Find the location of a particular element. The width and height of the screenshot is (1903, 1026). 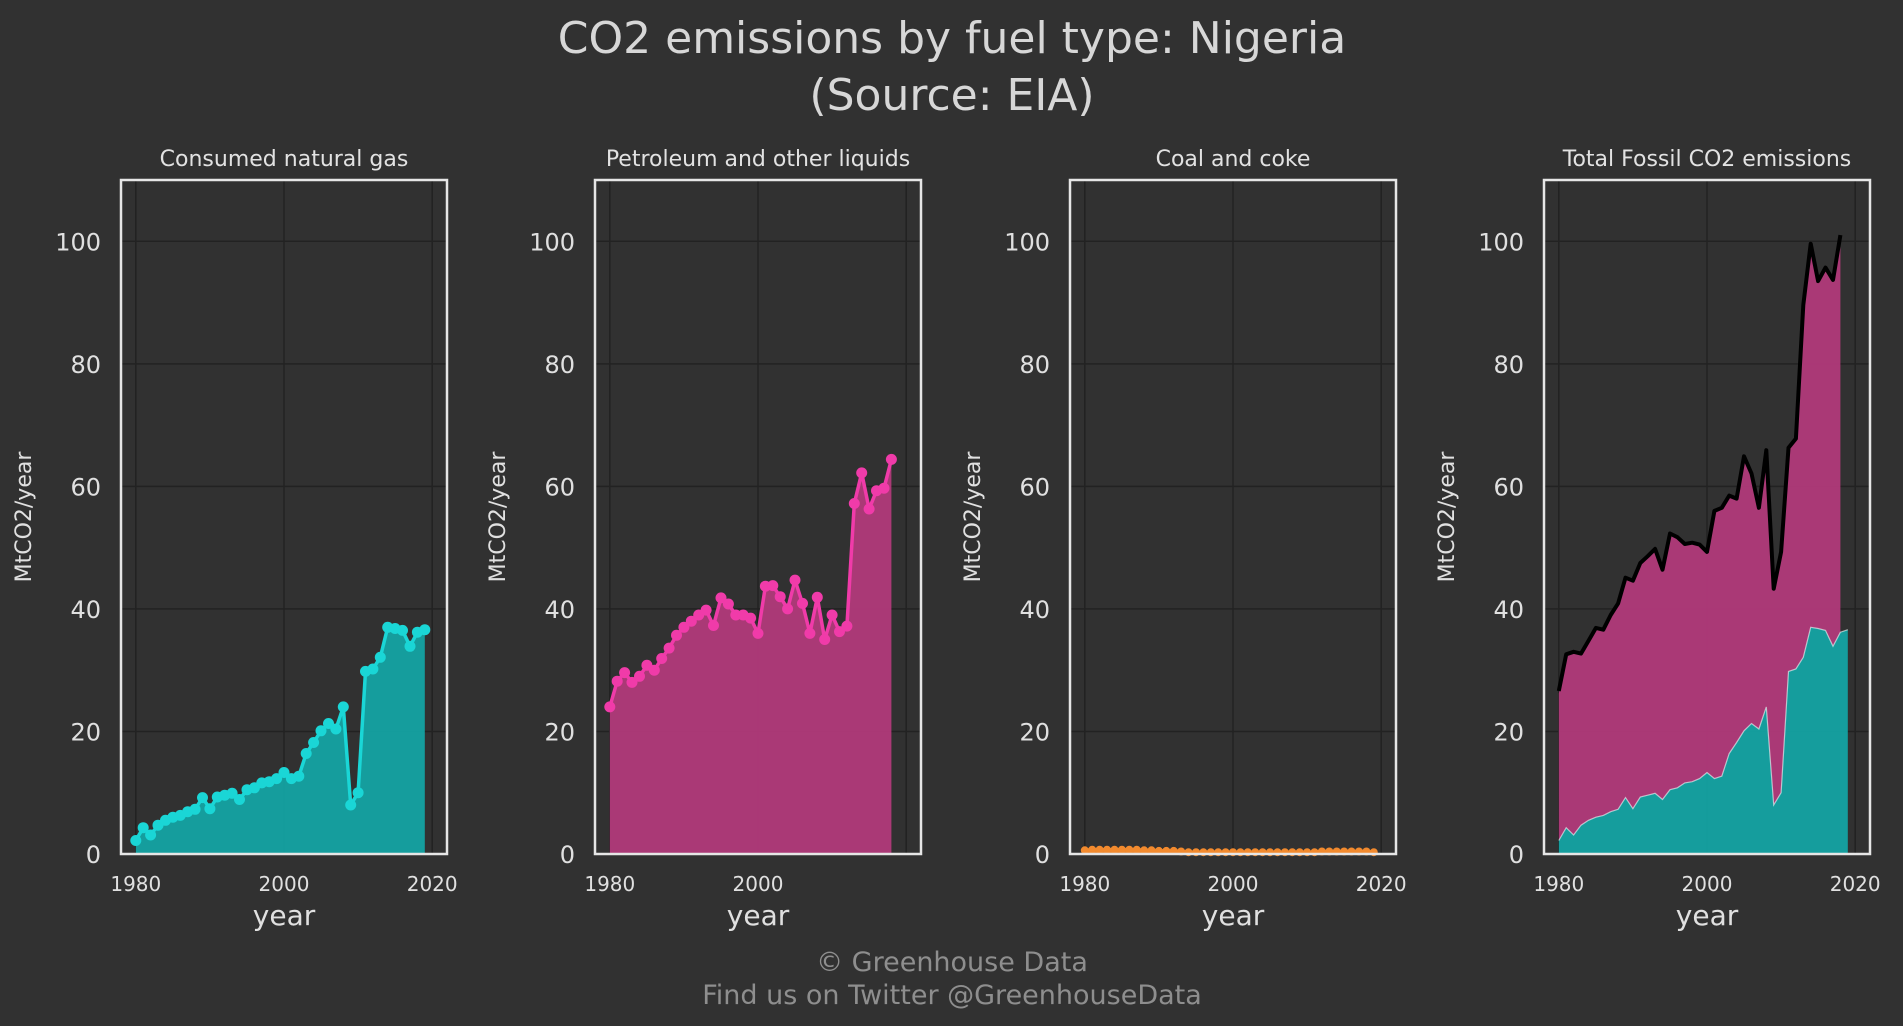

footer-twitter: Find us on Twitter @GreenhouseData is located at coordinates (952, 995).